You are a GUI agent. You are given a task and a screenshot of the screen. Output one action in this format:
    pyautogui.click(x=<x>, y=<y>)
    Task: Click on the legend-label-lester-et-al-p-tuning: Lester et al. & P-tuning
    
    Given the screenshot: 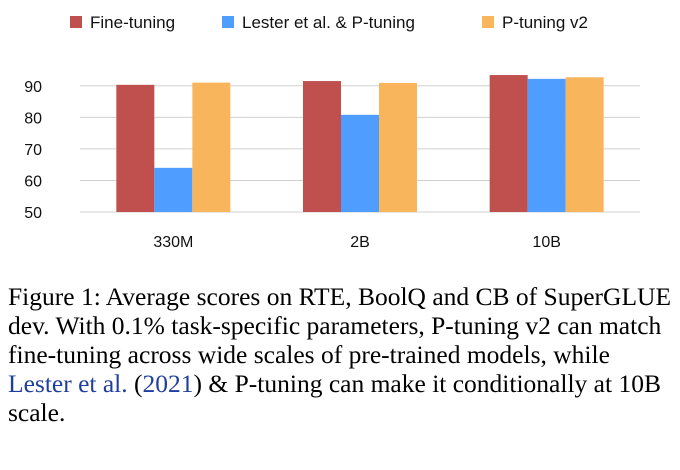 What is the action you would take?
    pyautogui.click(x=328, y=22)
    